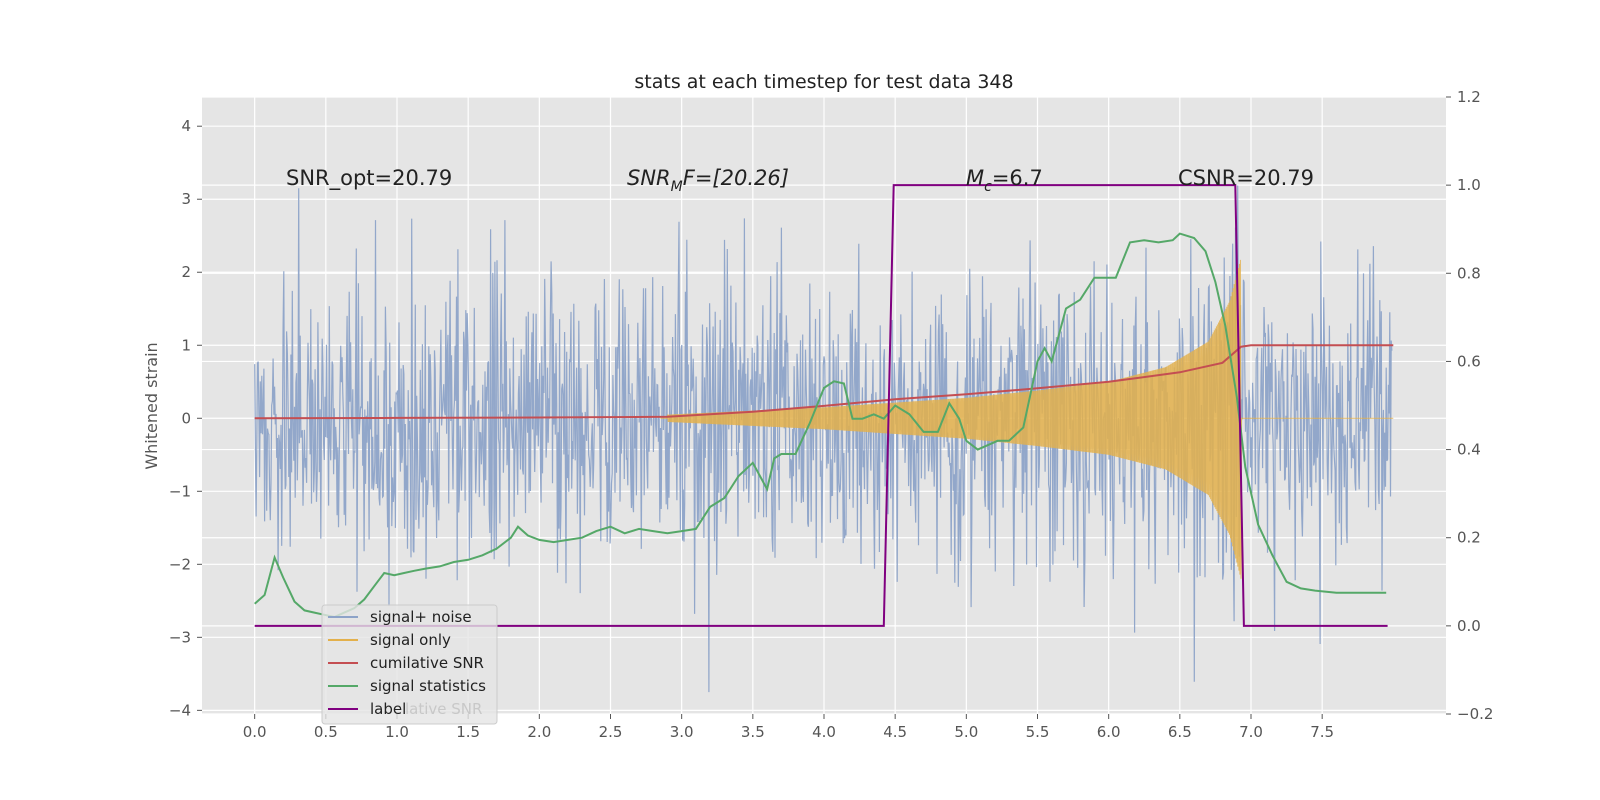 Image resolution: width=1600 pixels, height=800 pixels. I want to click on legend-label-0: signal+ noise, so click(421, 617).